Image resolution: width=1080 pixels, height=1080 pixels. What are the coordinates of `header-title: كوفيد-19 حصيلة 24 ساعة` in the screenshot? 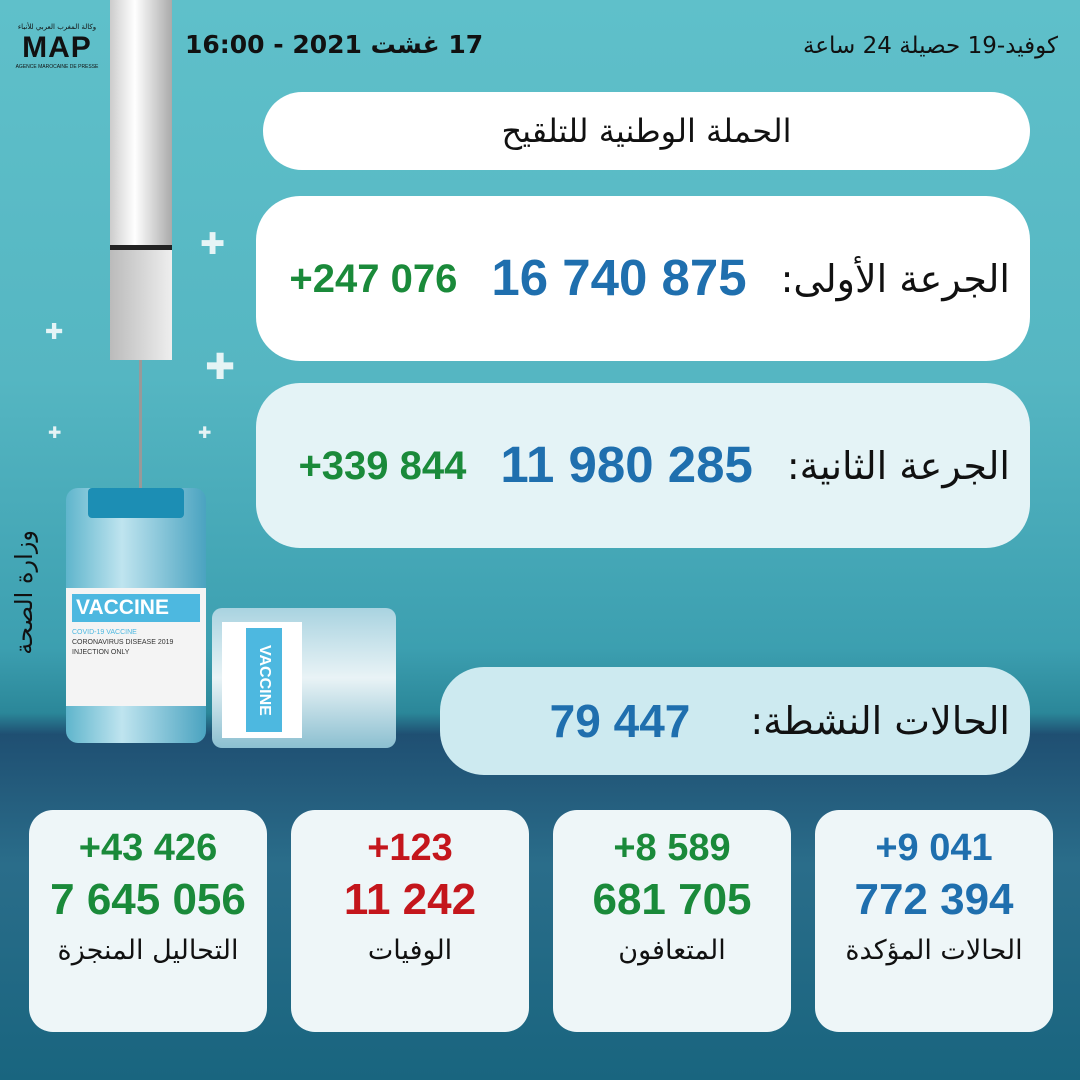 It's located at (930, 46).